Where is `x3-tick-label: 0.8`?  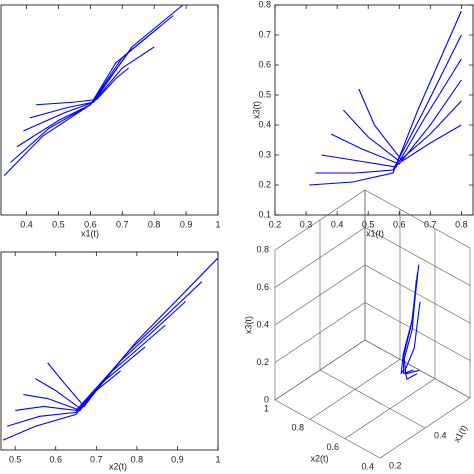
x3-tick-label: 0.8 is located at coordinates (262, 249).